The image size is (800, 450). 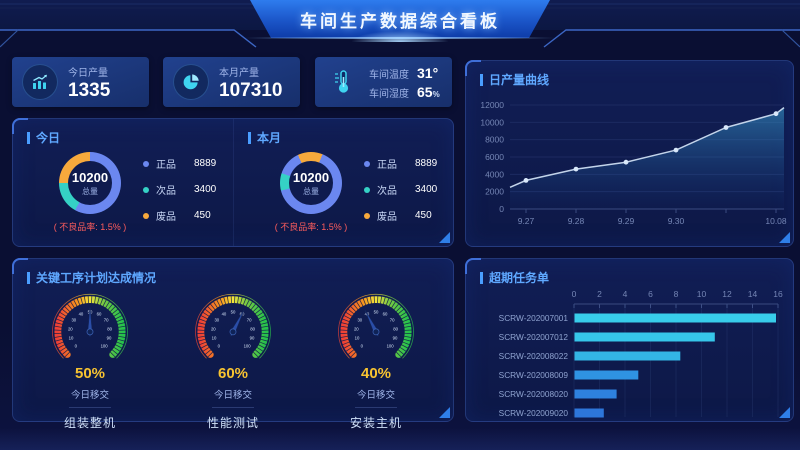 I want to click on svg-text: 8000, so click(x=494, y=140).